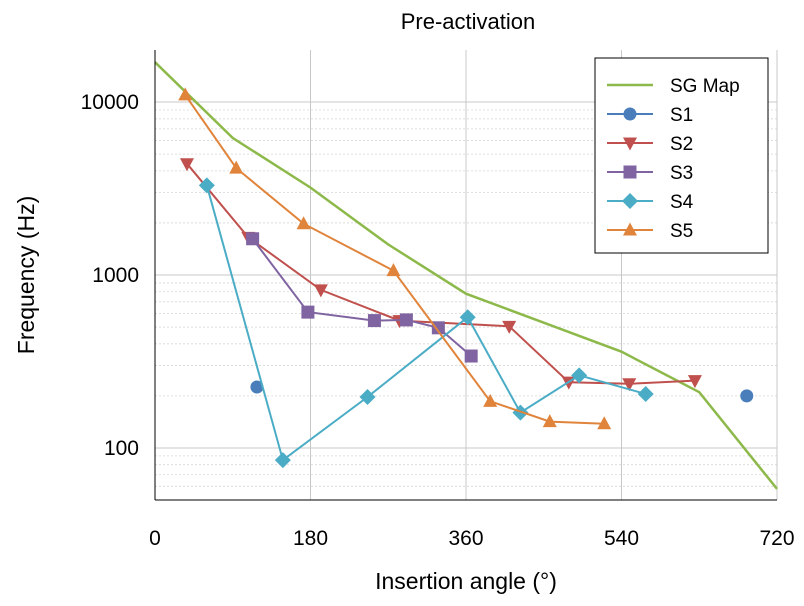 Image resolution: width=804 pixels, height=606 pixels. I want to click on series-line-s3, so click(361, 297).